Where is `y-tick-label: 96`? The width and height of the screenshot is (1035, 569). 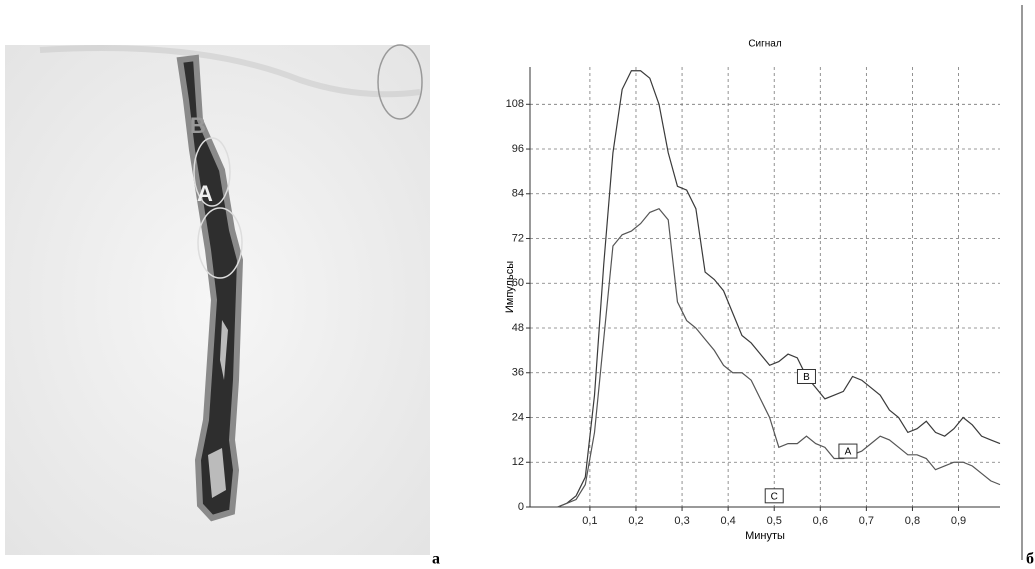 y-tick-label: 96 is located at coordinates (518, 149).